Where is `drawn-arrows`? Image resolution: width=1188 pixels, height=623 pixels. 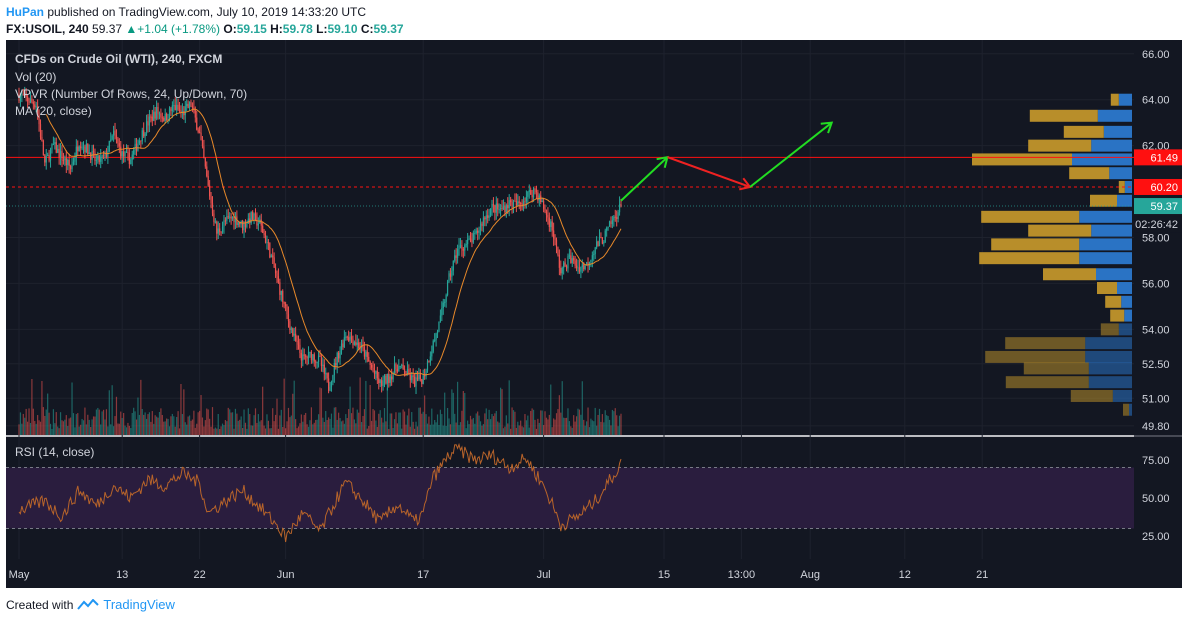
drawn-arrows is located at coordinates (727, 161).